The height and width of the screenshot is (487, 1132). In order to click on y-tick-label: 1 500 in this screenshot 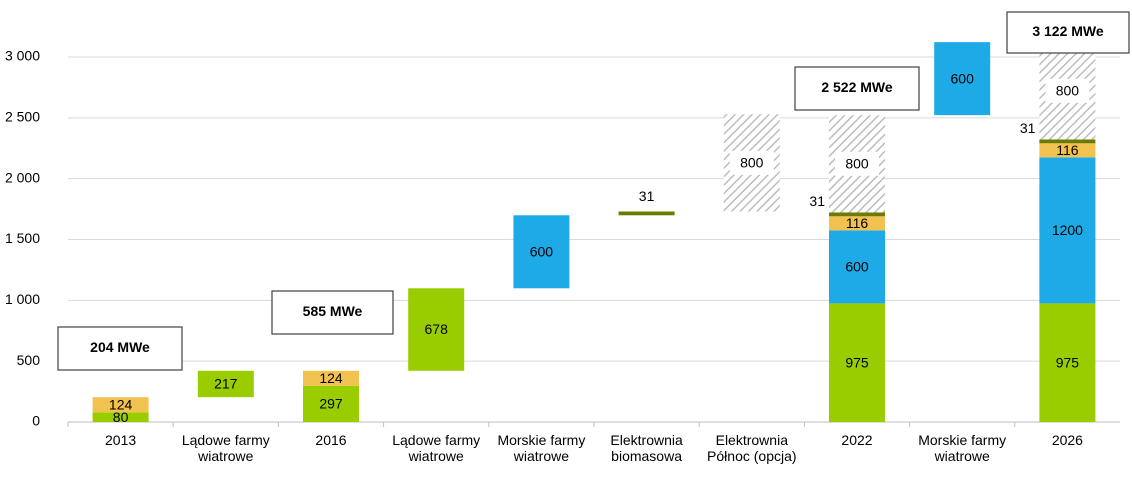, I will do `click(22, 238)`.